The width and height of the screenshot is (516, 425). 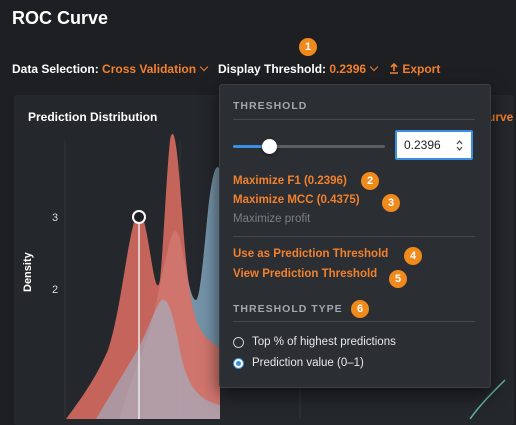 I want to click on display-threshold: Display Threshold: 0.2396, so click(x=298, y=69).